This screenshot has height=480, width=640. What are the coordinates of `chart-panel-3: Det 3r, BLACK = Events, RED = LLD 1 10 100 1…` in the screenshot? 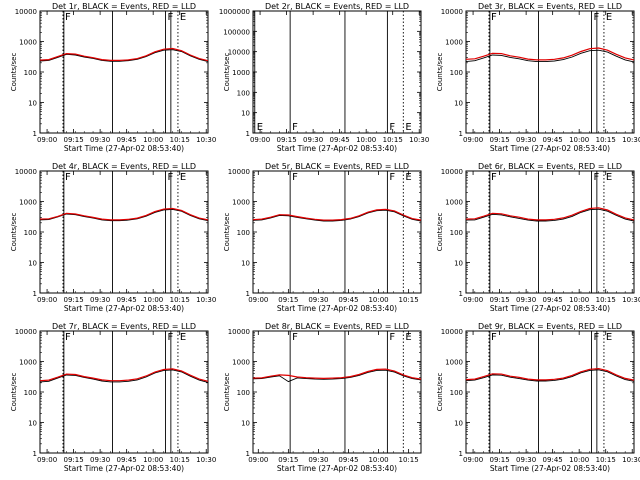 It's located at (538, 77).